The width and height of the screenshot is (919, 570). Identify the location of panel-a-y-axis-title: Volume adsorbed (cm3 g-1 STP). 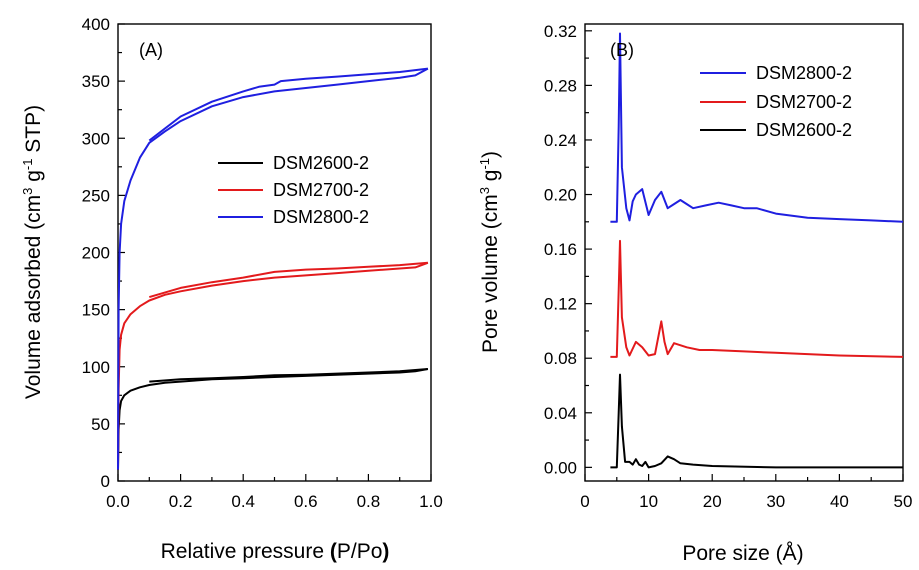
(32, 252).